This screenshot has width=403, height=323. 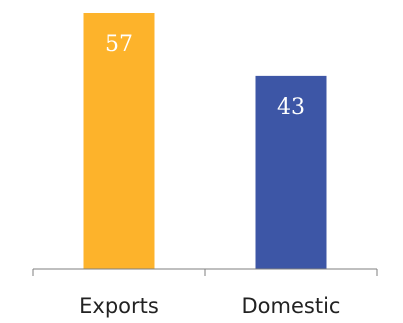 I want to click on value-label-exports: 57, so click(x=119, y=44).